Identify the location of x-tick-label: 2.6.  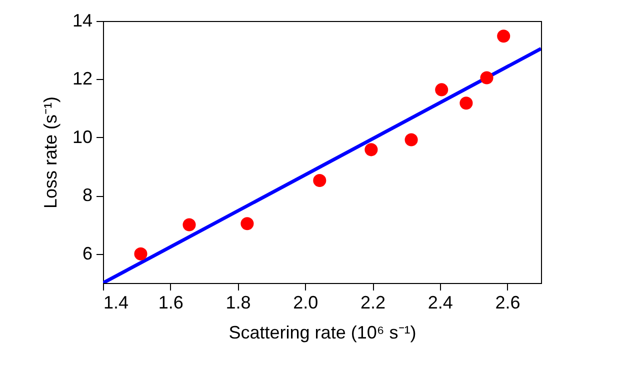
(507, 302).